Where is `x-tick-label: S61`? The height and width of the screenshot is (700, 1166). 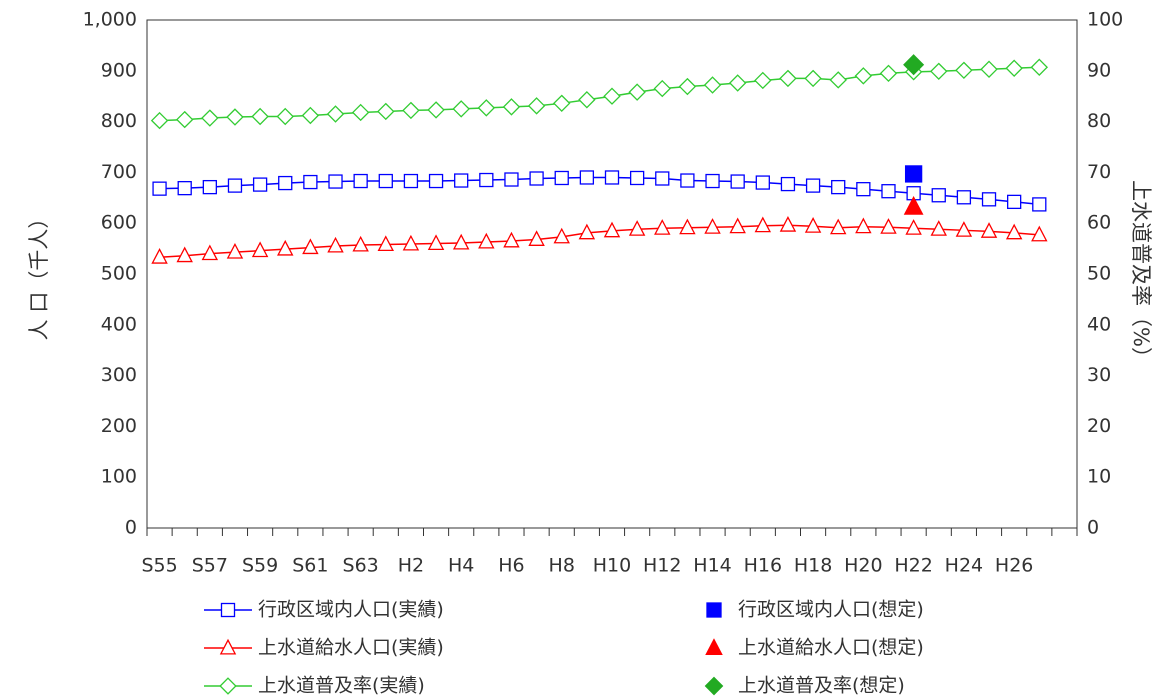 x-tick-label: S61 is located at coordinates (310, 566).